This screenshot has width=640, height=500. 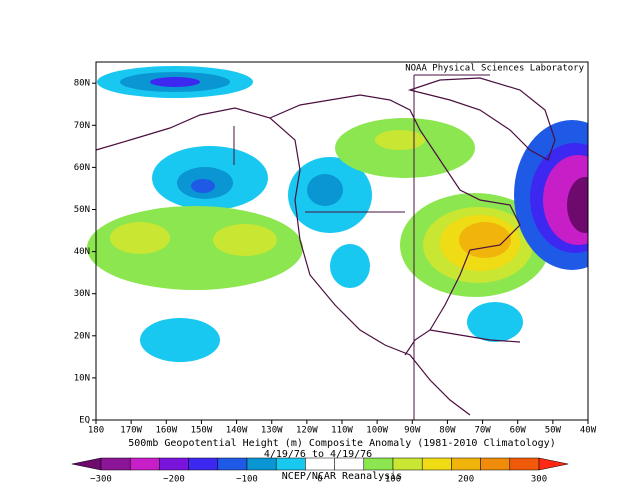 What do you see at coordinates (482, 431) in the screenshot?
I see `lon-label: 70W` at bounding box center [482, 431].